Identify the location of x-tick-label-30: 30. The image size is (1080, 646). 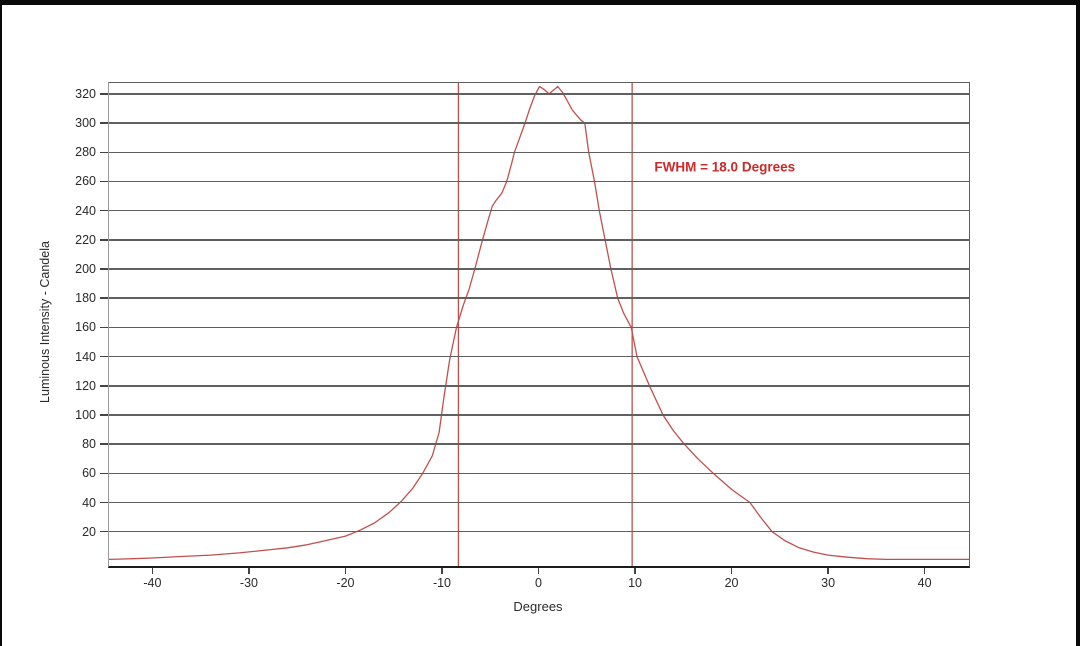
(828, 583).